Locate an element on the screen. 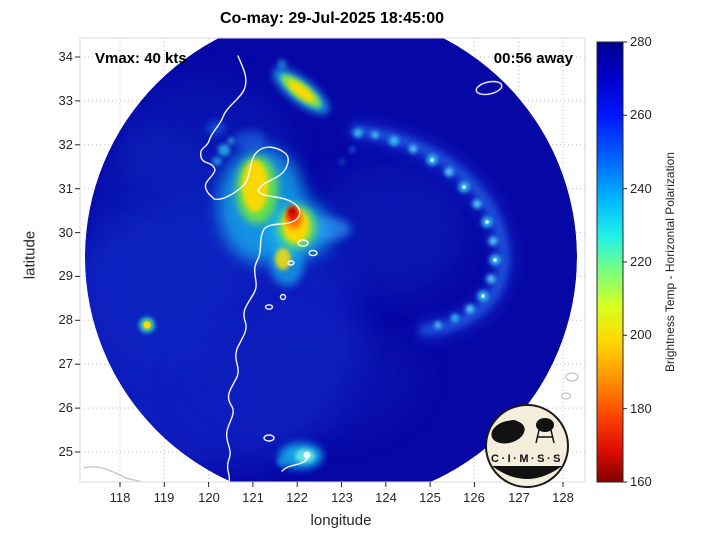  x-axis-label: longitude is located at coordinates (341, 520).